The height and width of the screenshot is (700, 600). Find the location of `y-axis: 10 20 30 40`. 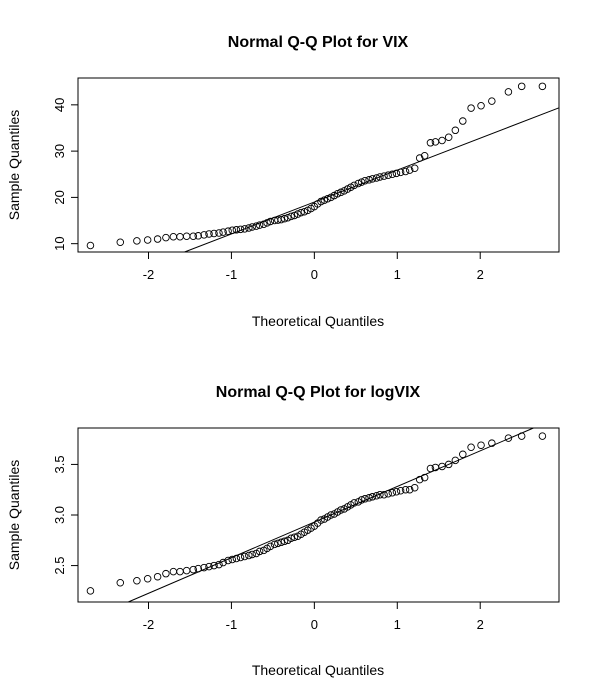

y-axis: 10 20 30 40 is located at coordinates (65, 174).